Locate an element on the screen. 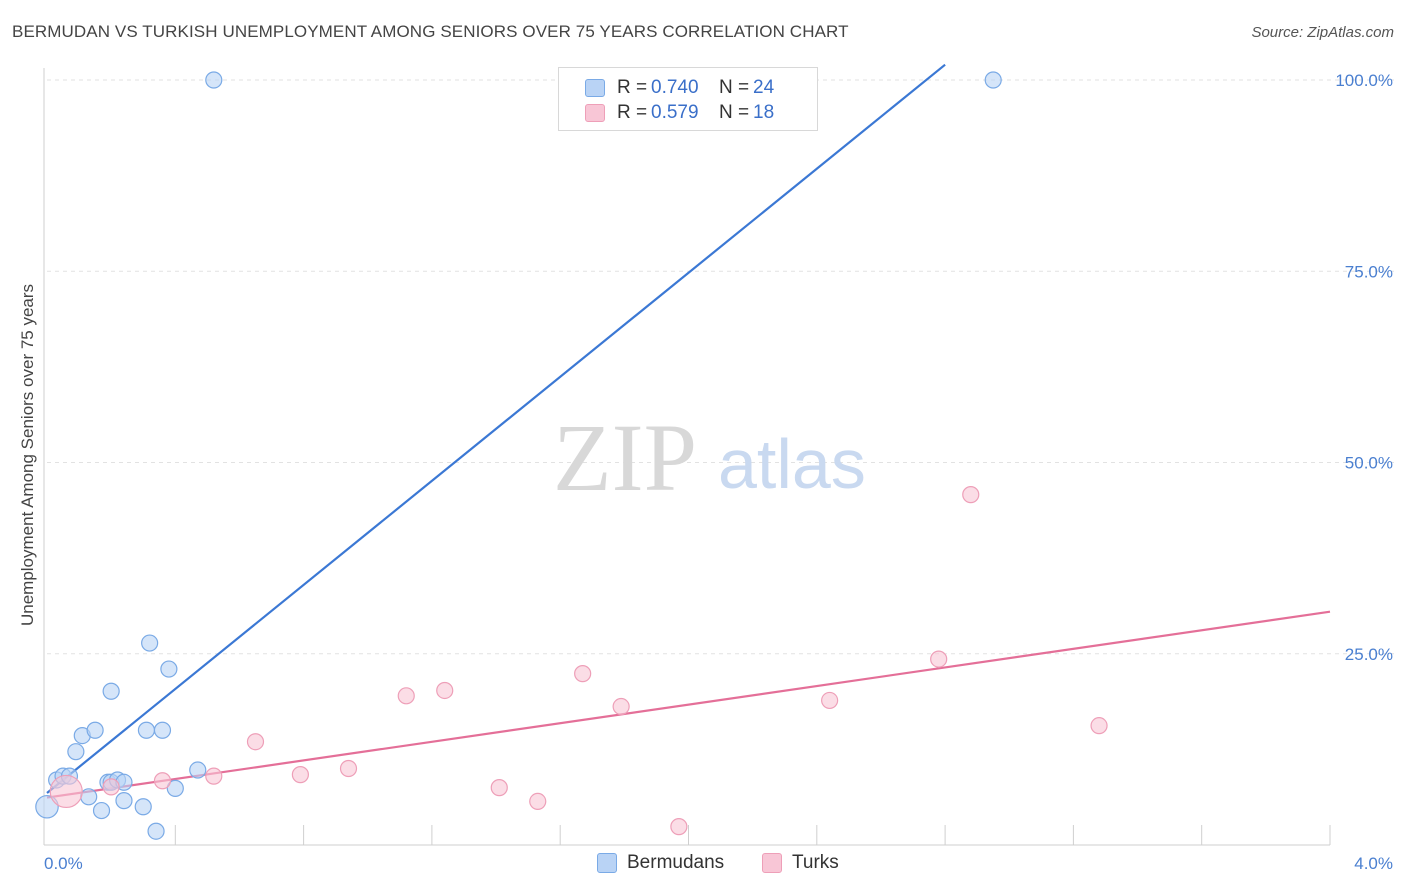 Image resolution: width=1406 pixels, height=892 pixels. source-label: Source: ZipAtlas.com is located at coordinates (1322, 32).